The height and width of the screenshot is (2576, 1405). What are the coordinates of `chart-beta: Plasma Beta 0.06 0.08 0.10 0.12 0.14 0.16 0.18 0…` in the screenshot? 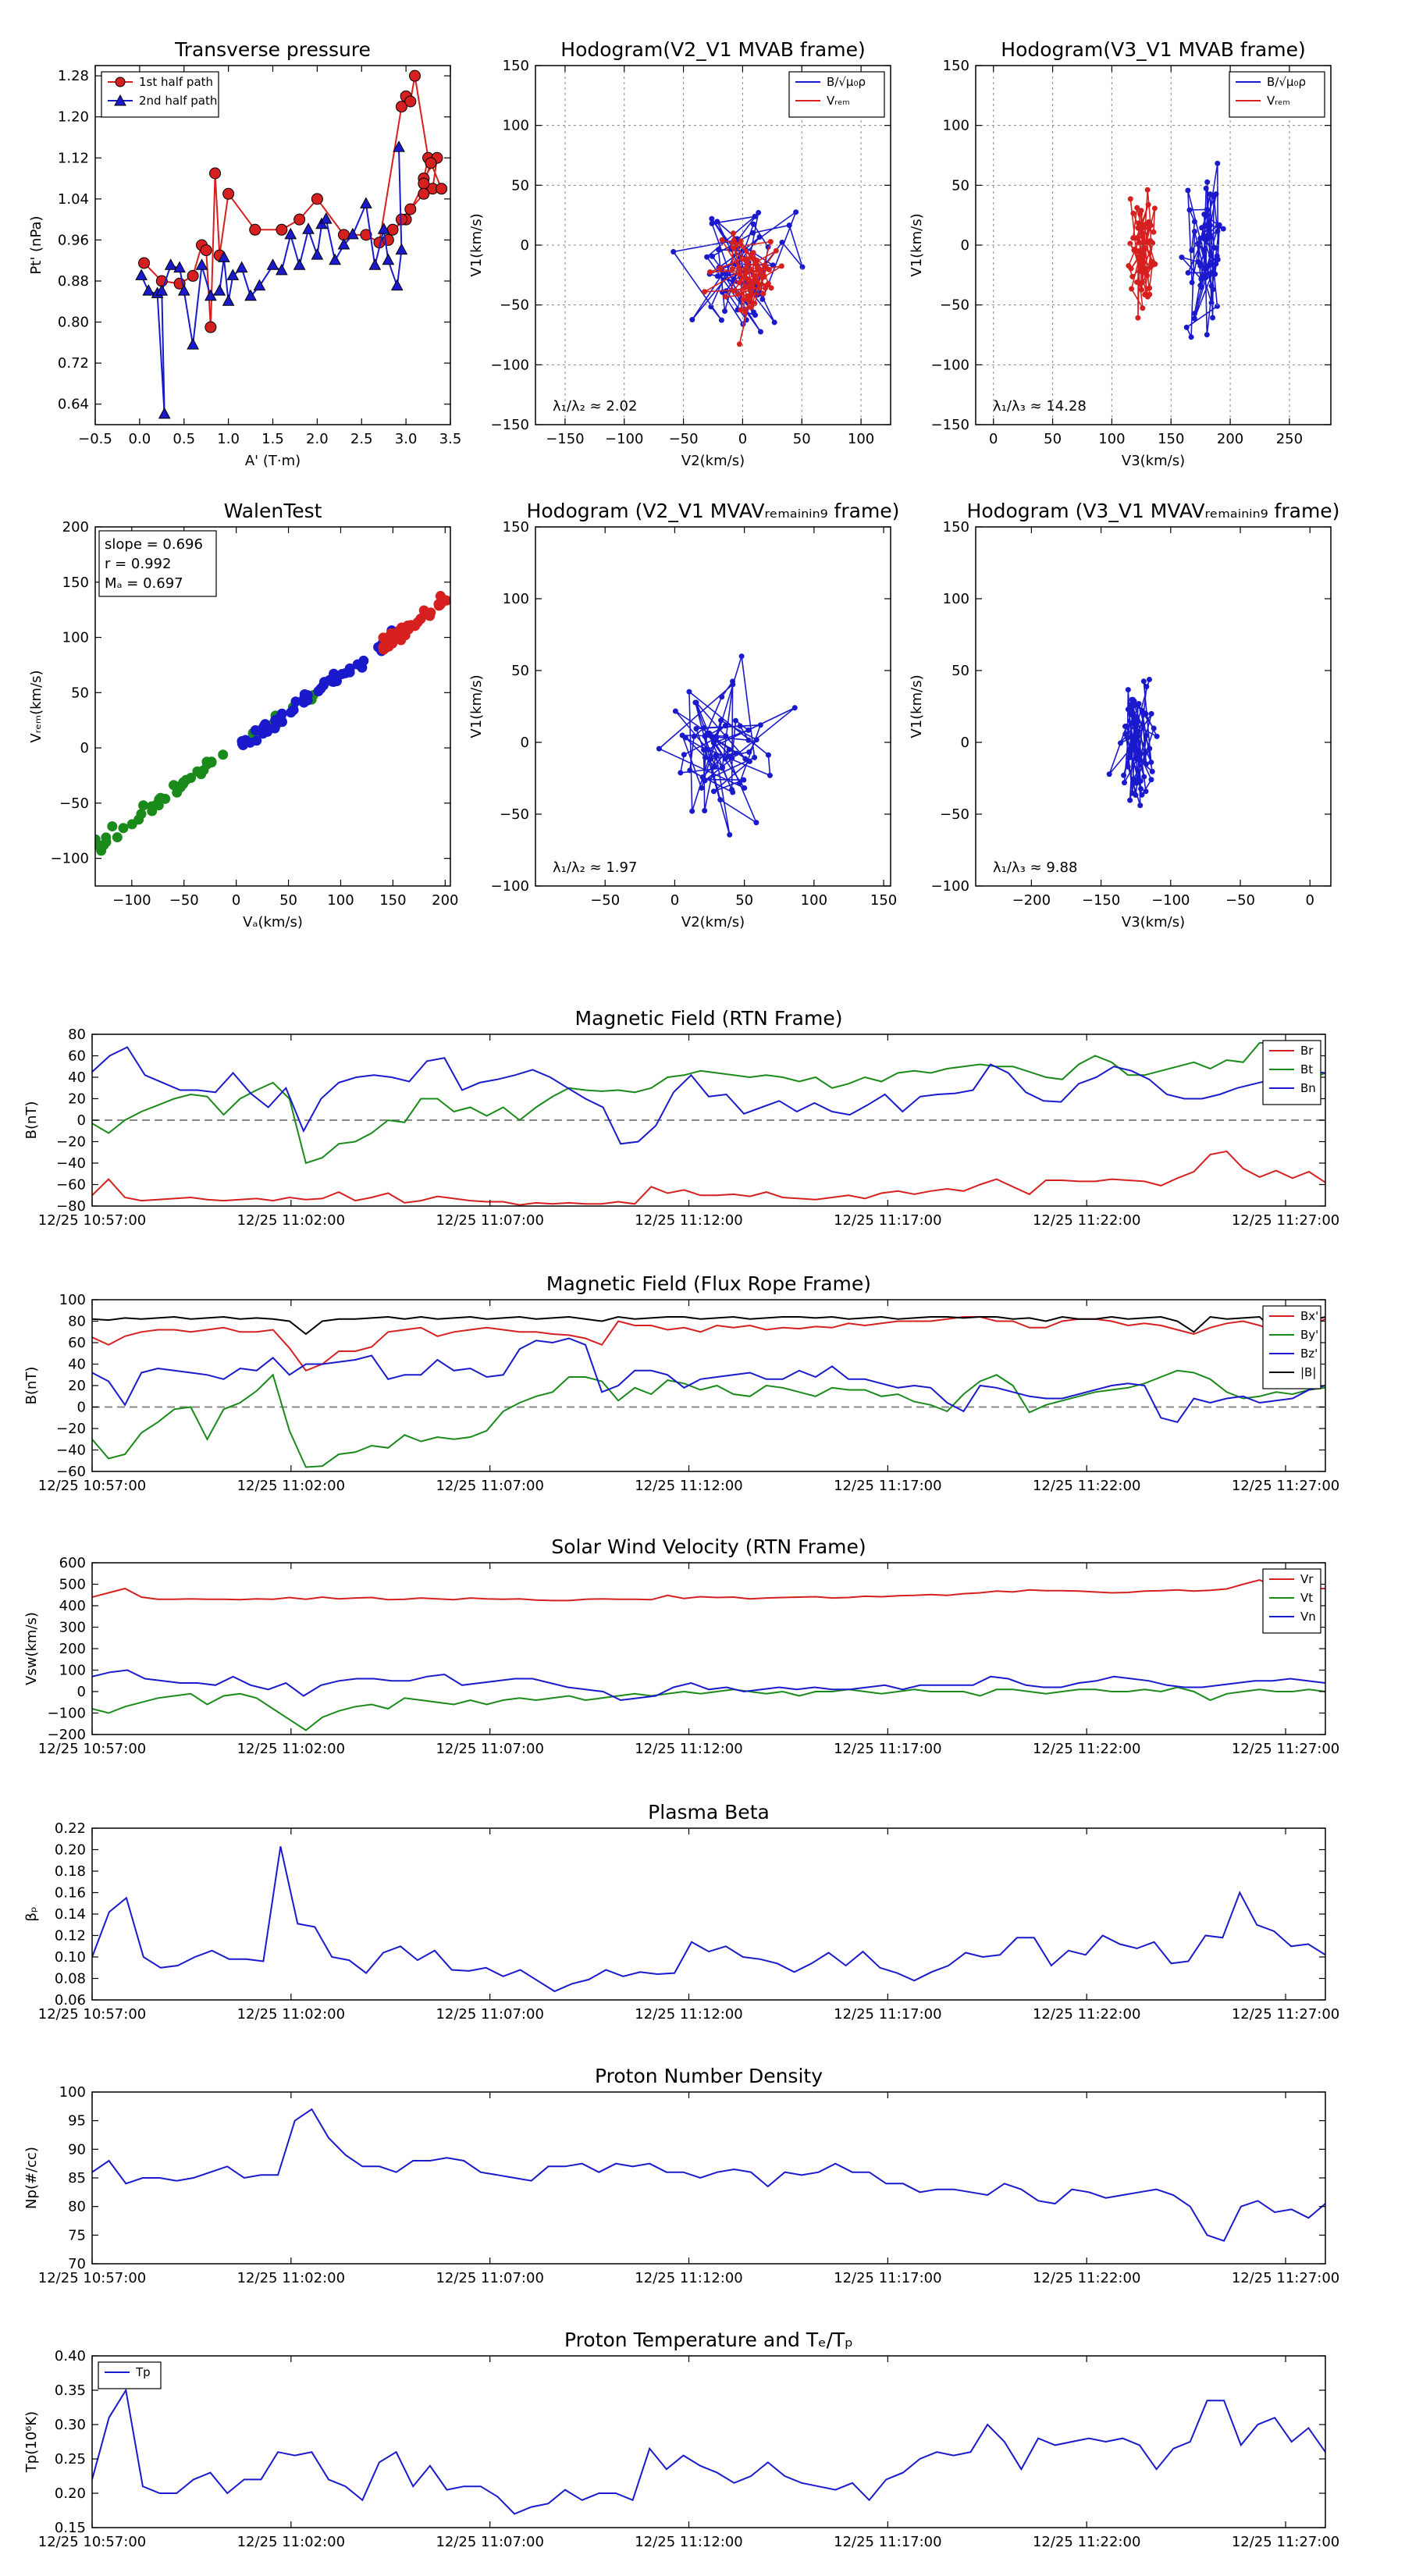 It's located at (681, 1912).